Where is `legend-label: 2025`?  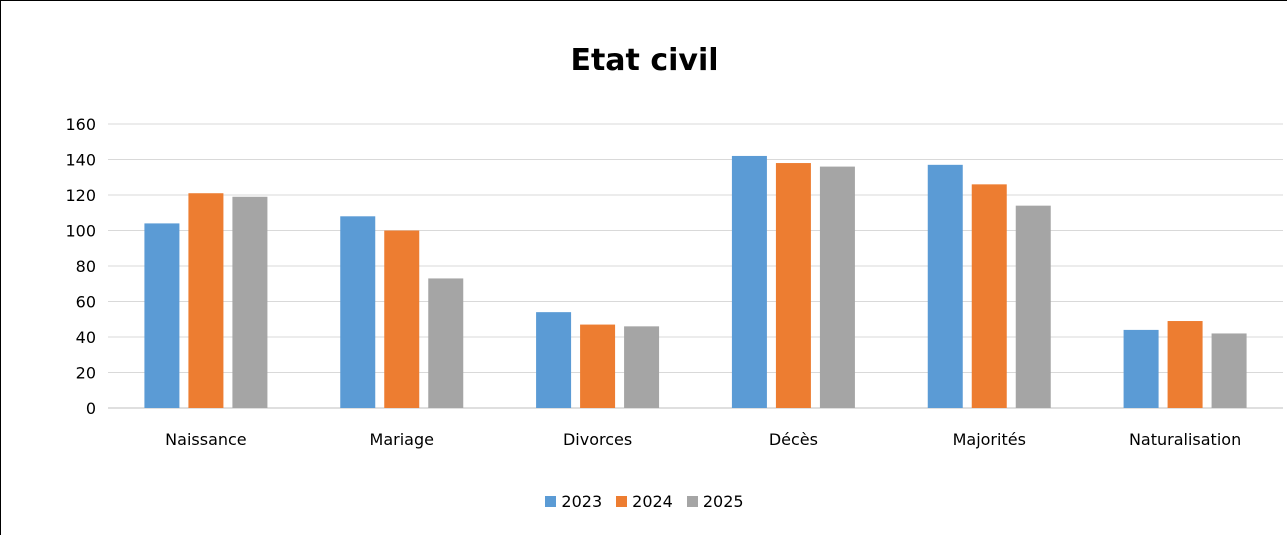 legend-label: 2025 is located at coordinates (723, 501).